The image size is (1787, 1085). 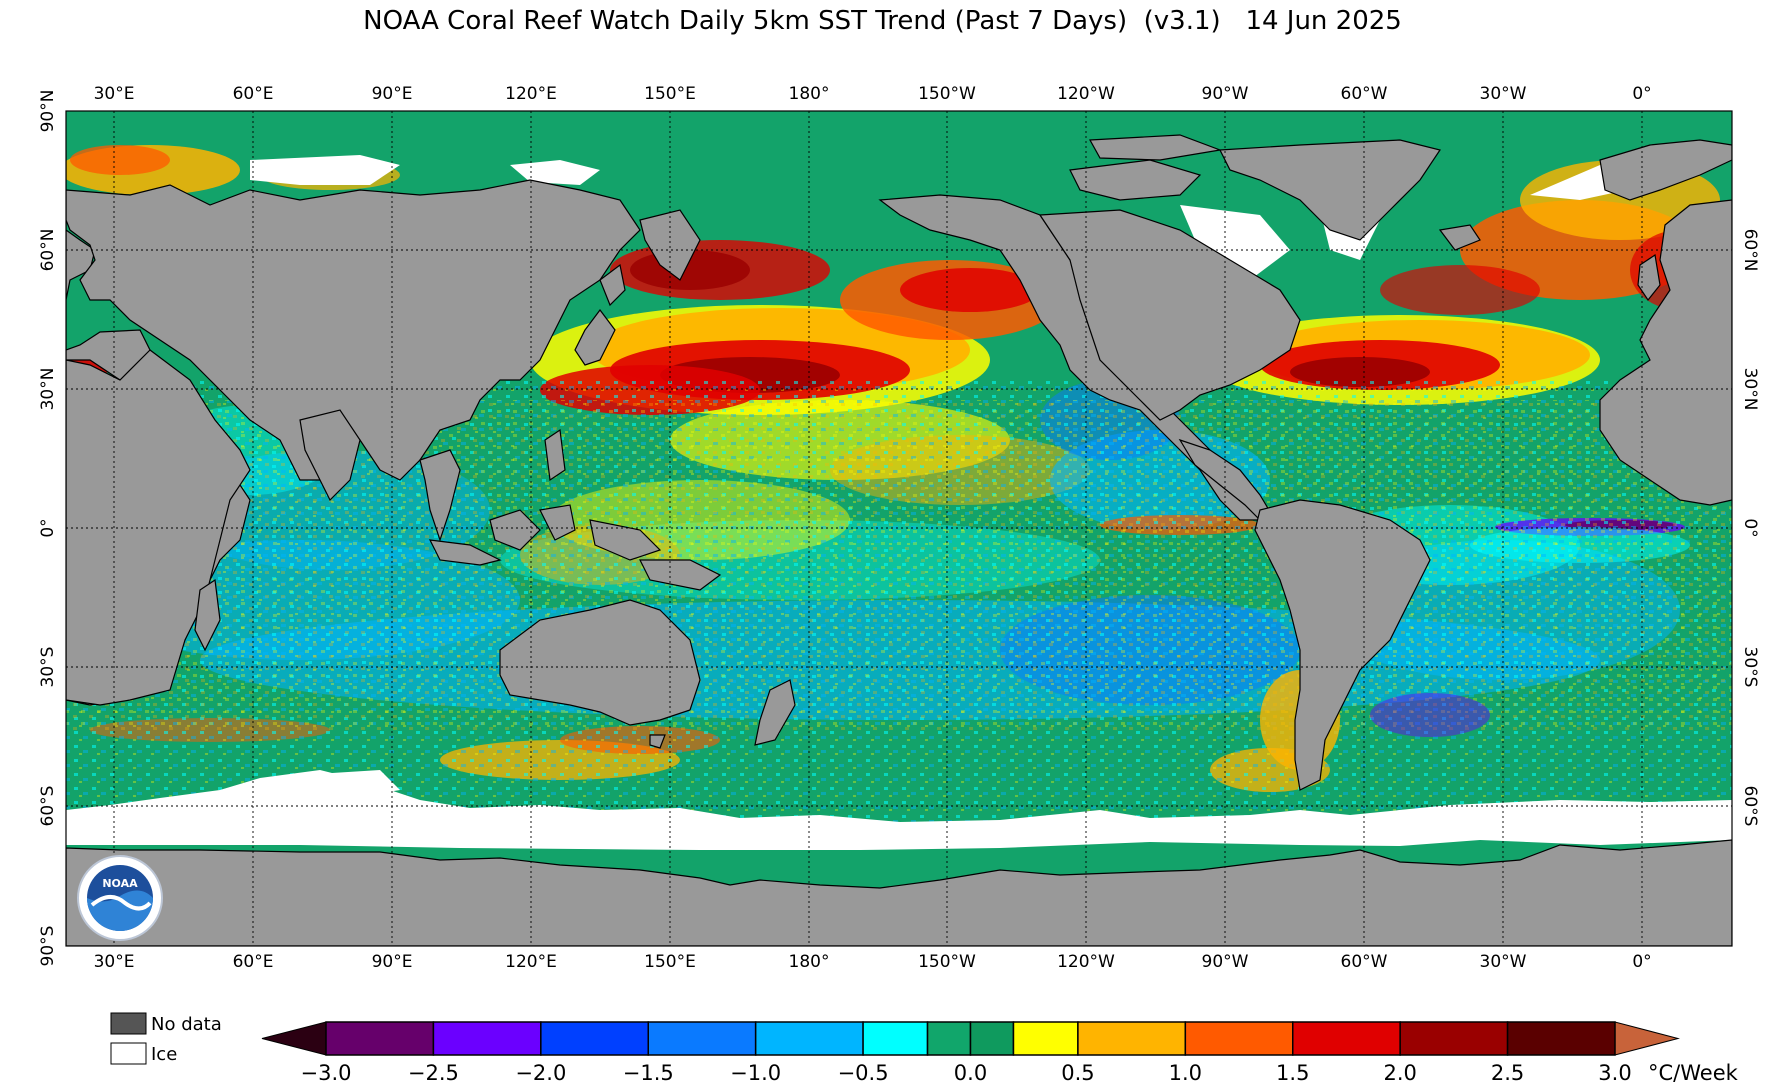 What do you see at coordinates (253, 94) in the screenshot?
I see `lon-label-top: 60°E` at bounding box center [253, 94].